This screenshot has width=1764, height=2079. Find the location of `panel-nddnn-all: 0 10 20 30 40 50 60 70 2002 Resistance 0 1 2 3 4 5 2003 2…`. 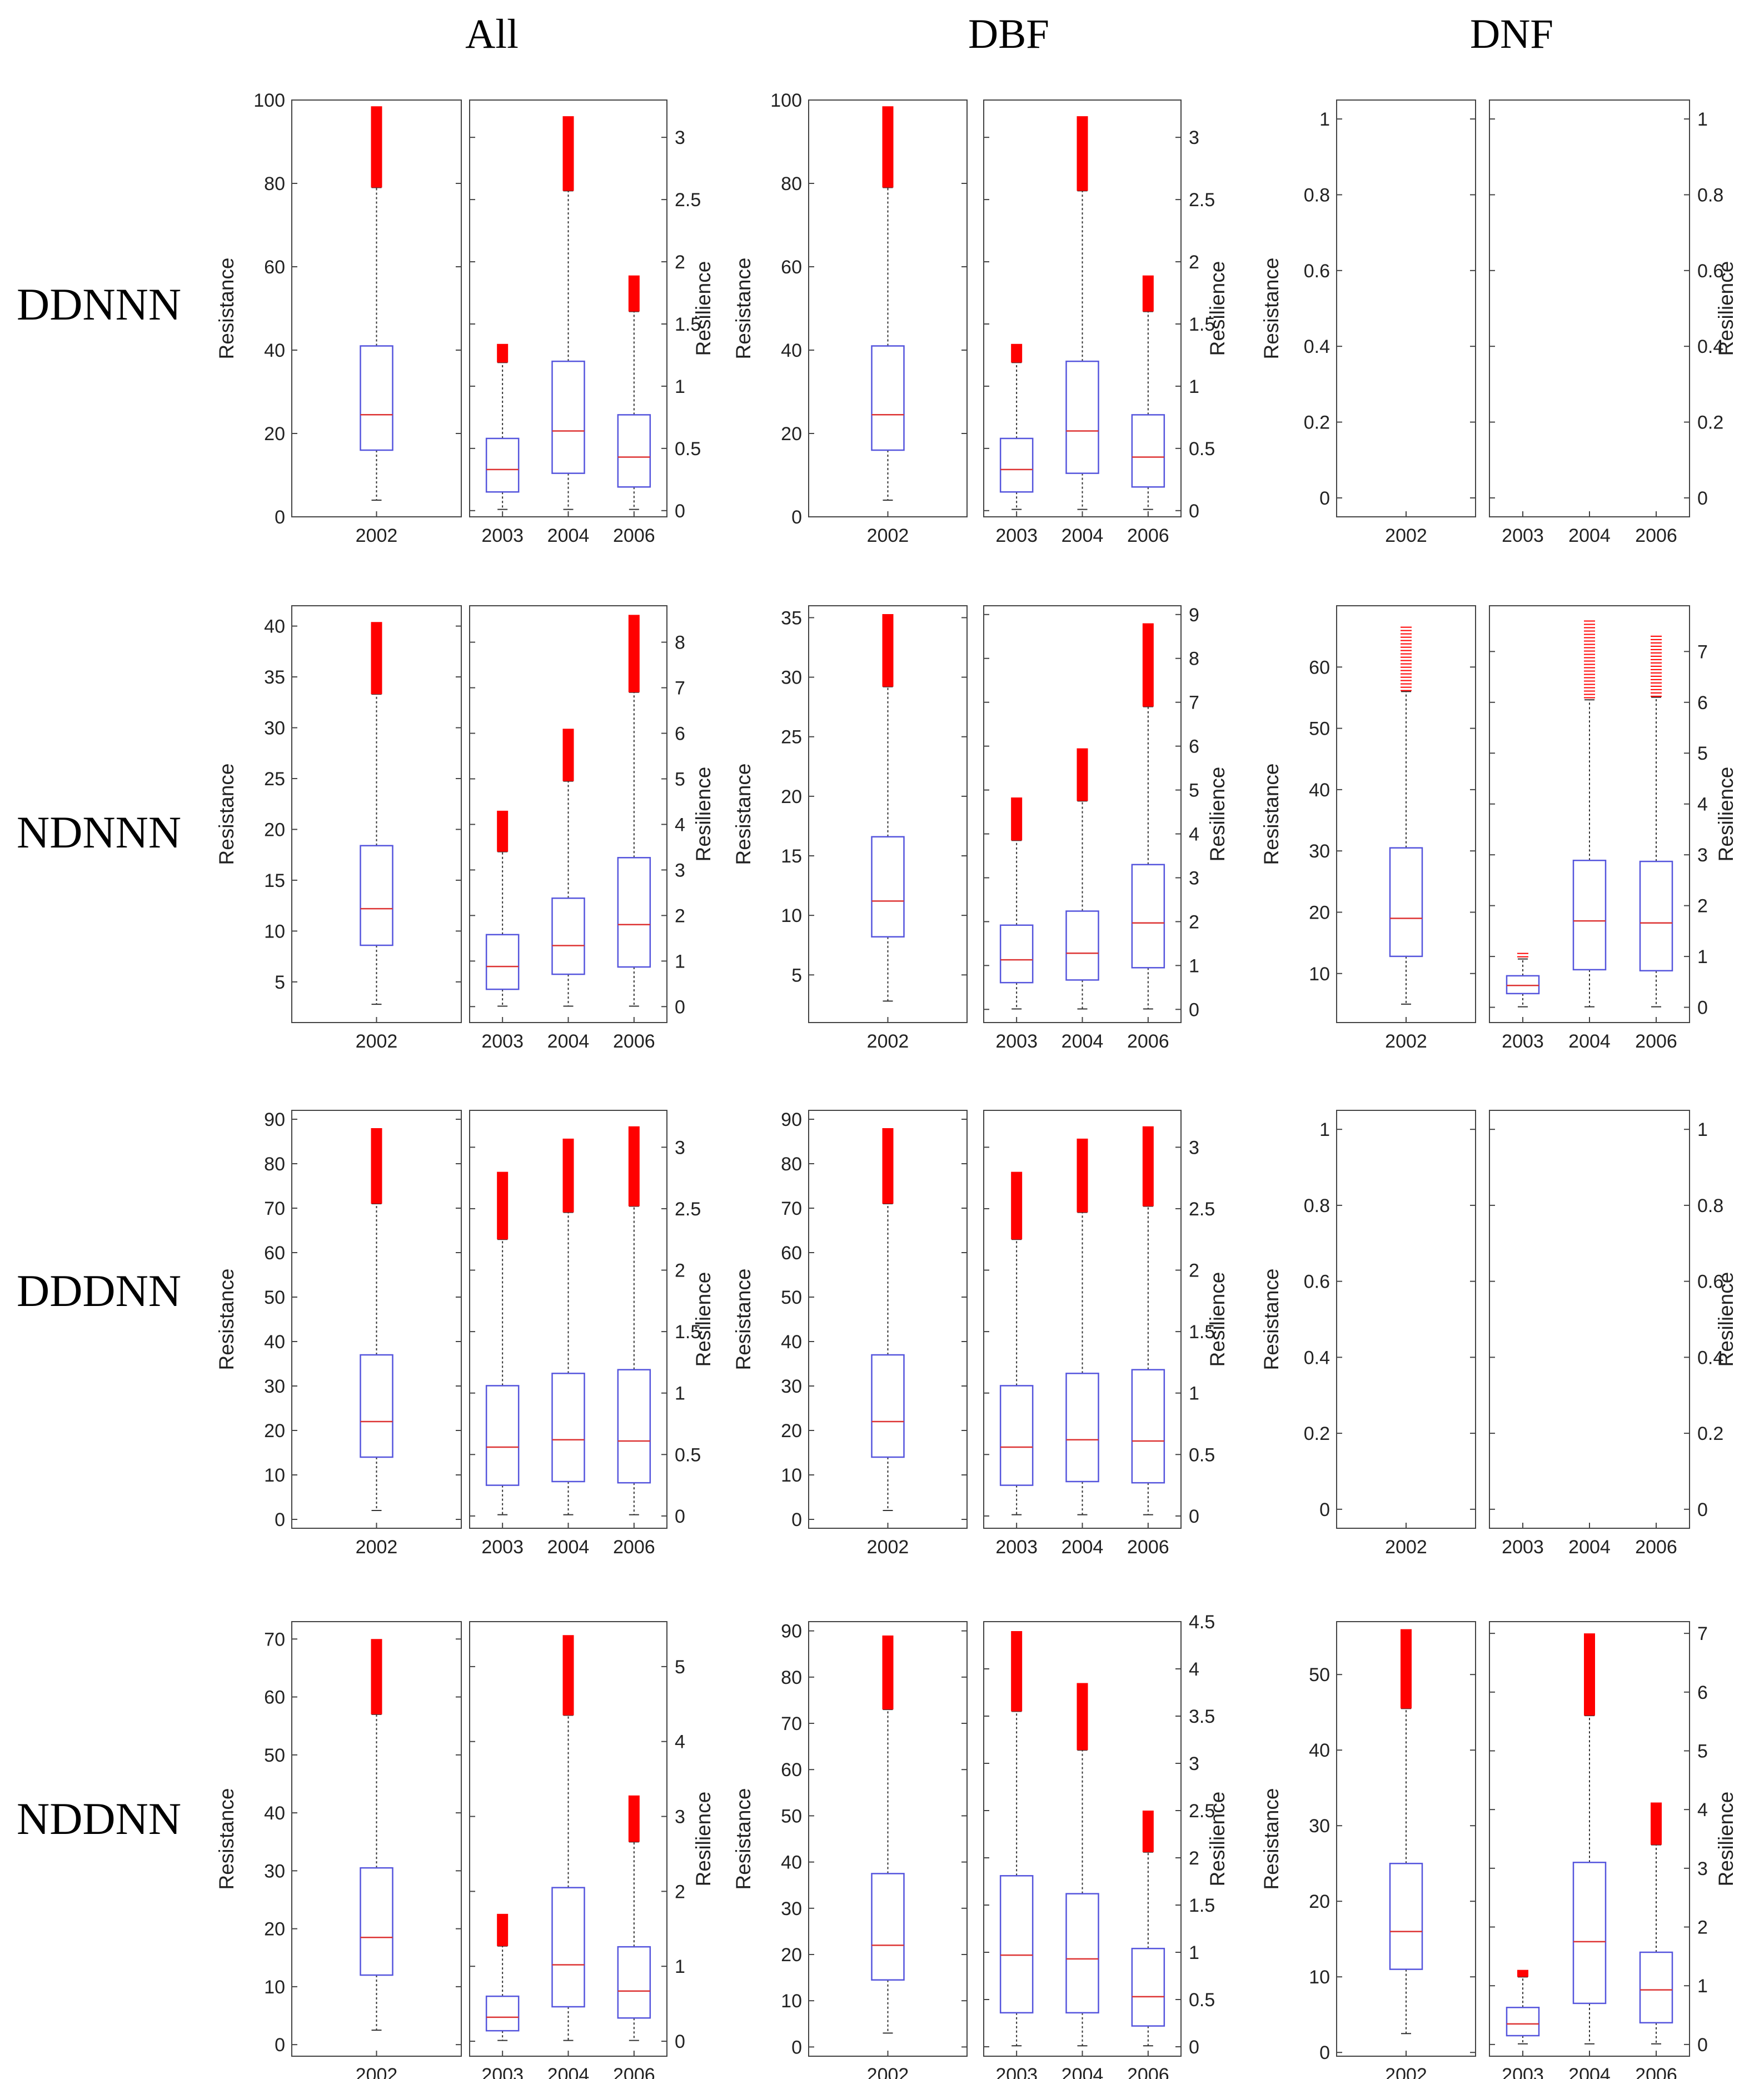

panel-nddnn-all: 0 10 20 30 40 50 60 70 2002 Resistance 0 1 2 3 4 5 2003 2… is located at coordinates (465, 1850).